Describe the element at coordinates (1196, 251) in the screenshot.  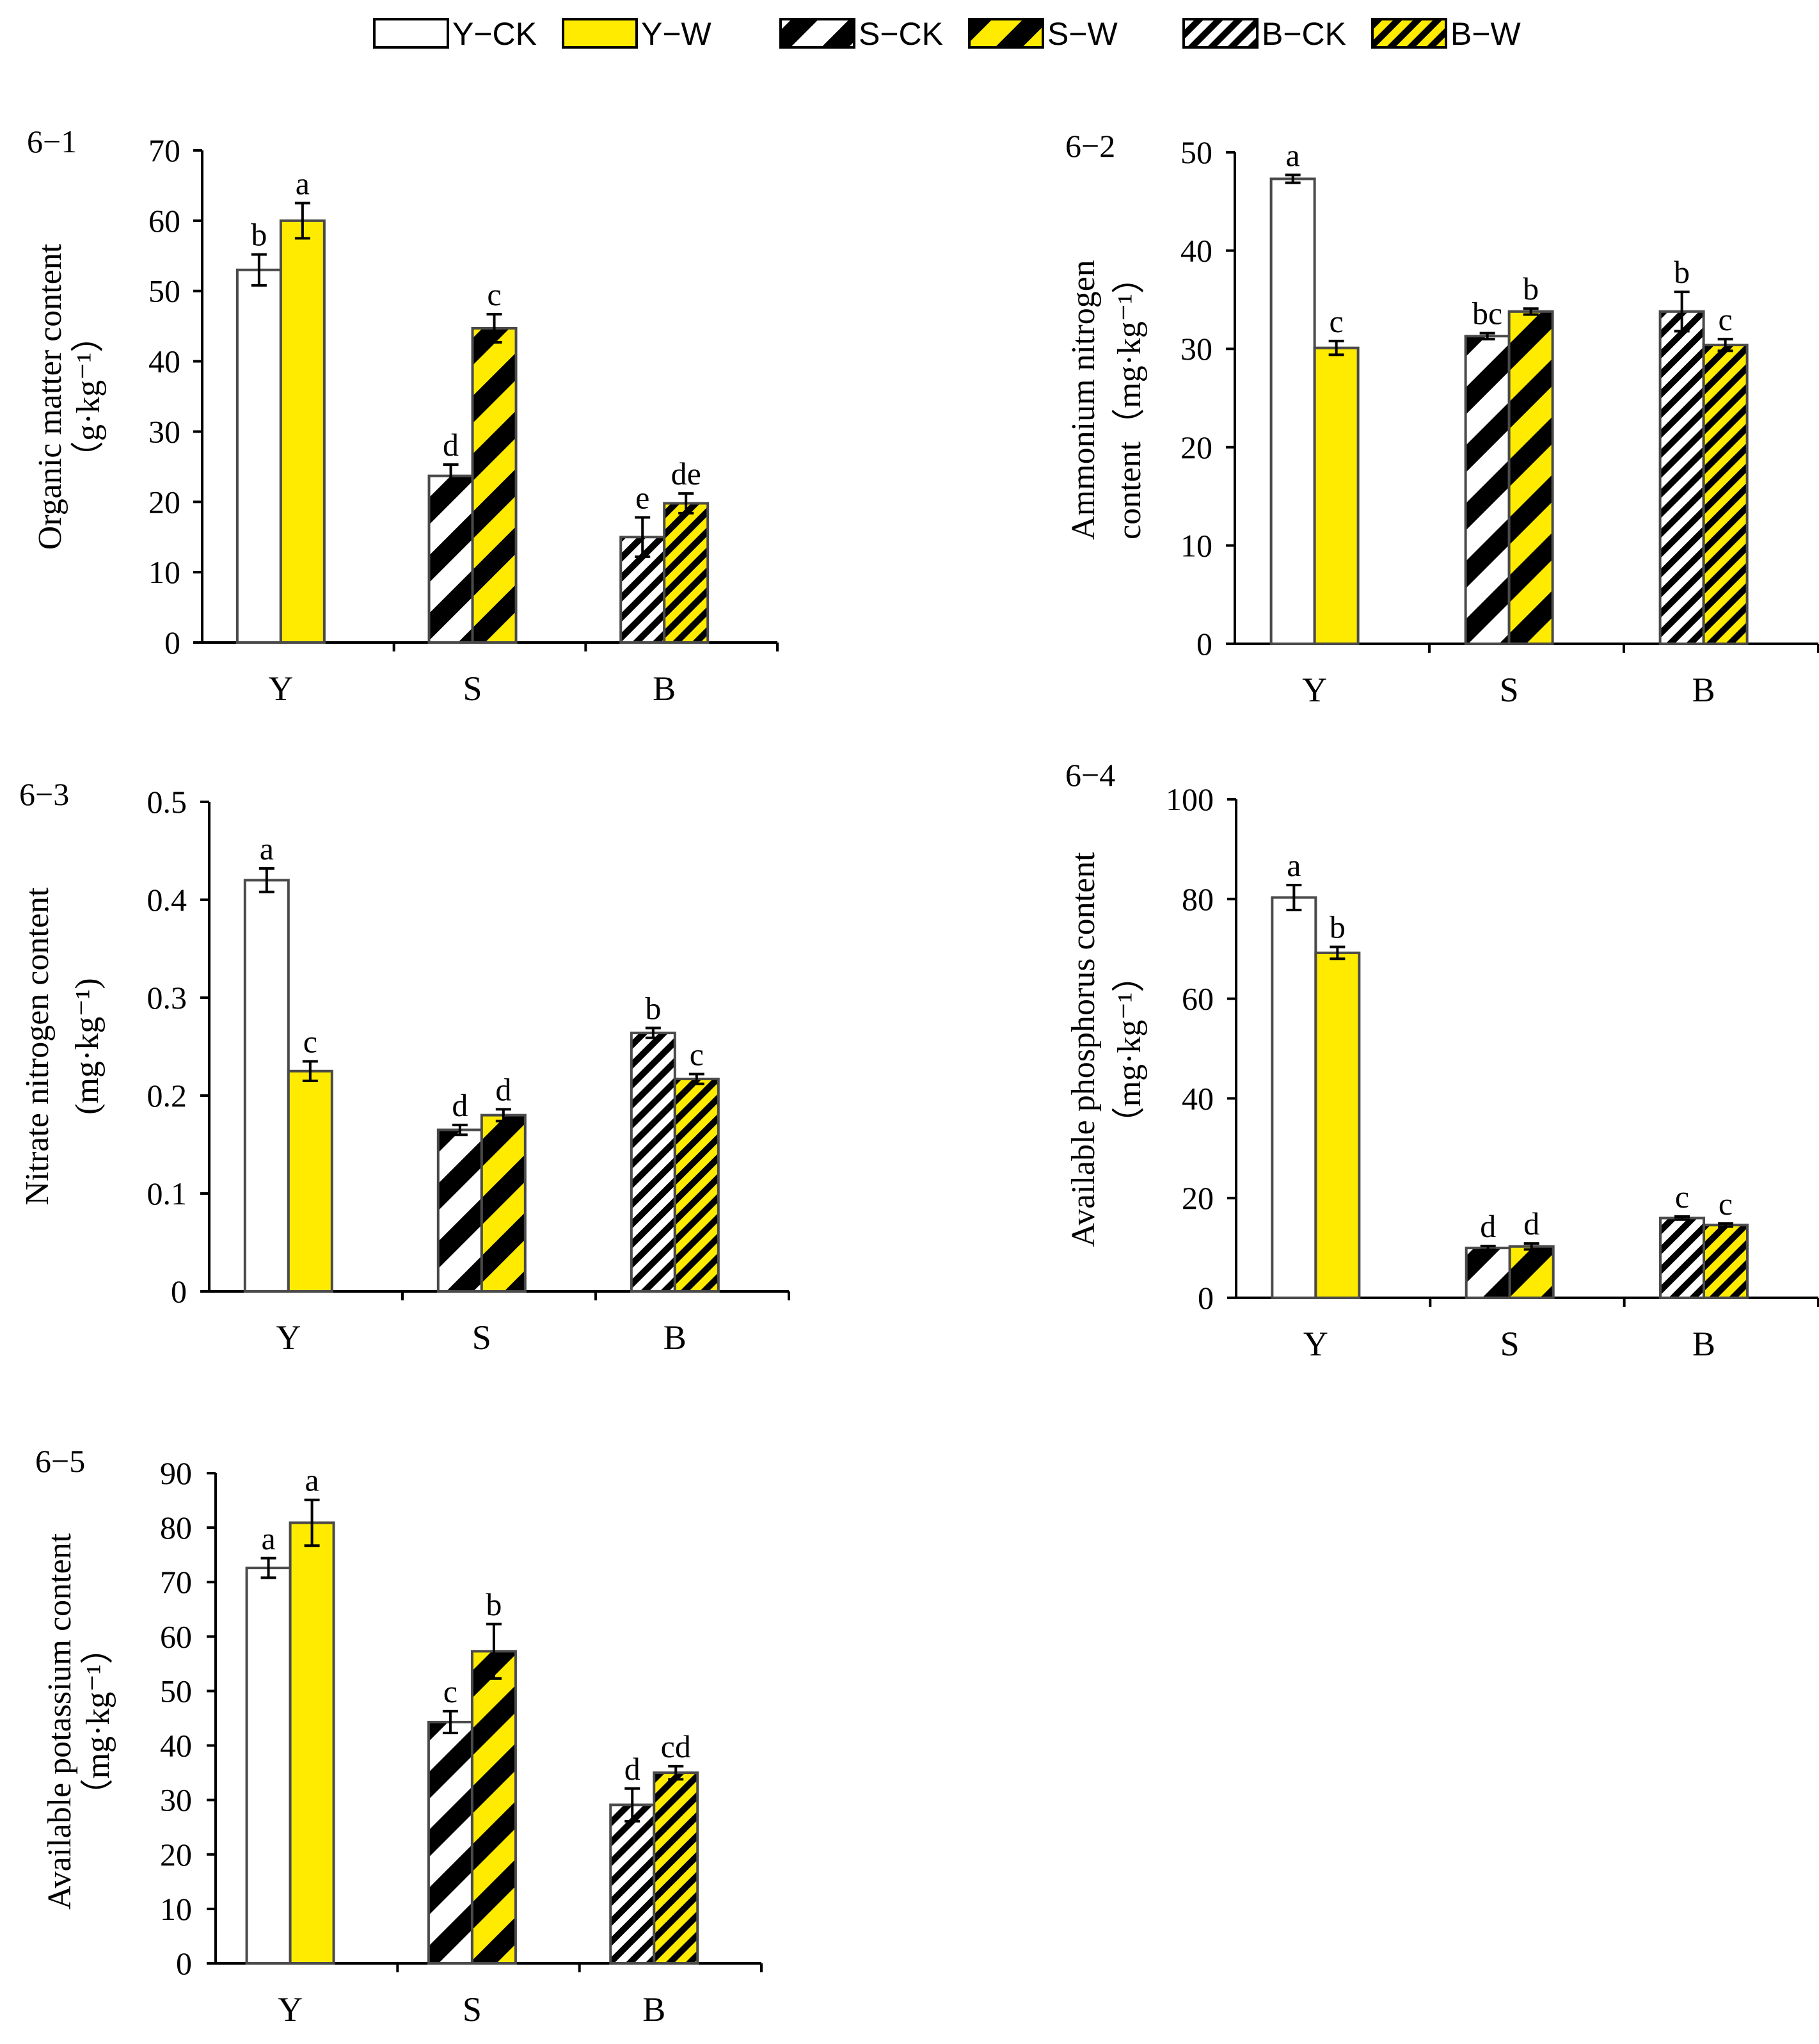
I see `y-tick-label: 40` at that location.